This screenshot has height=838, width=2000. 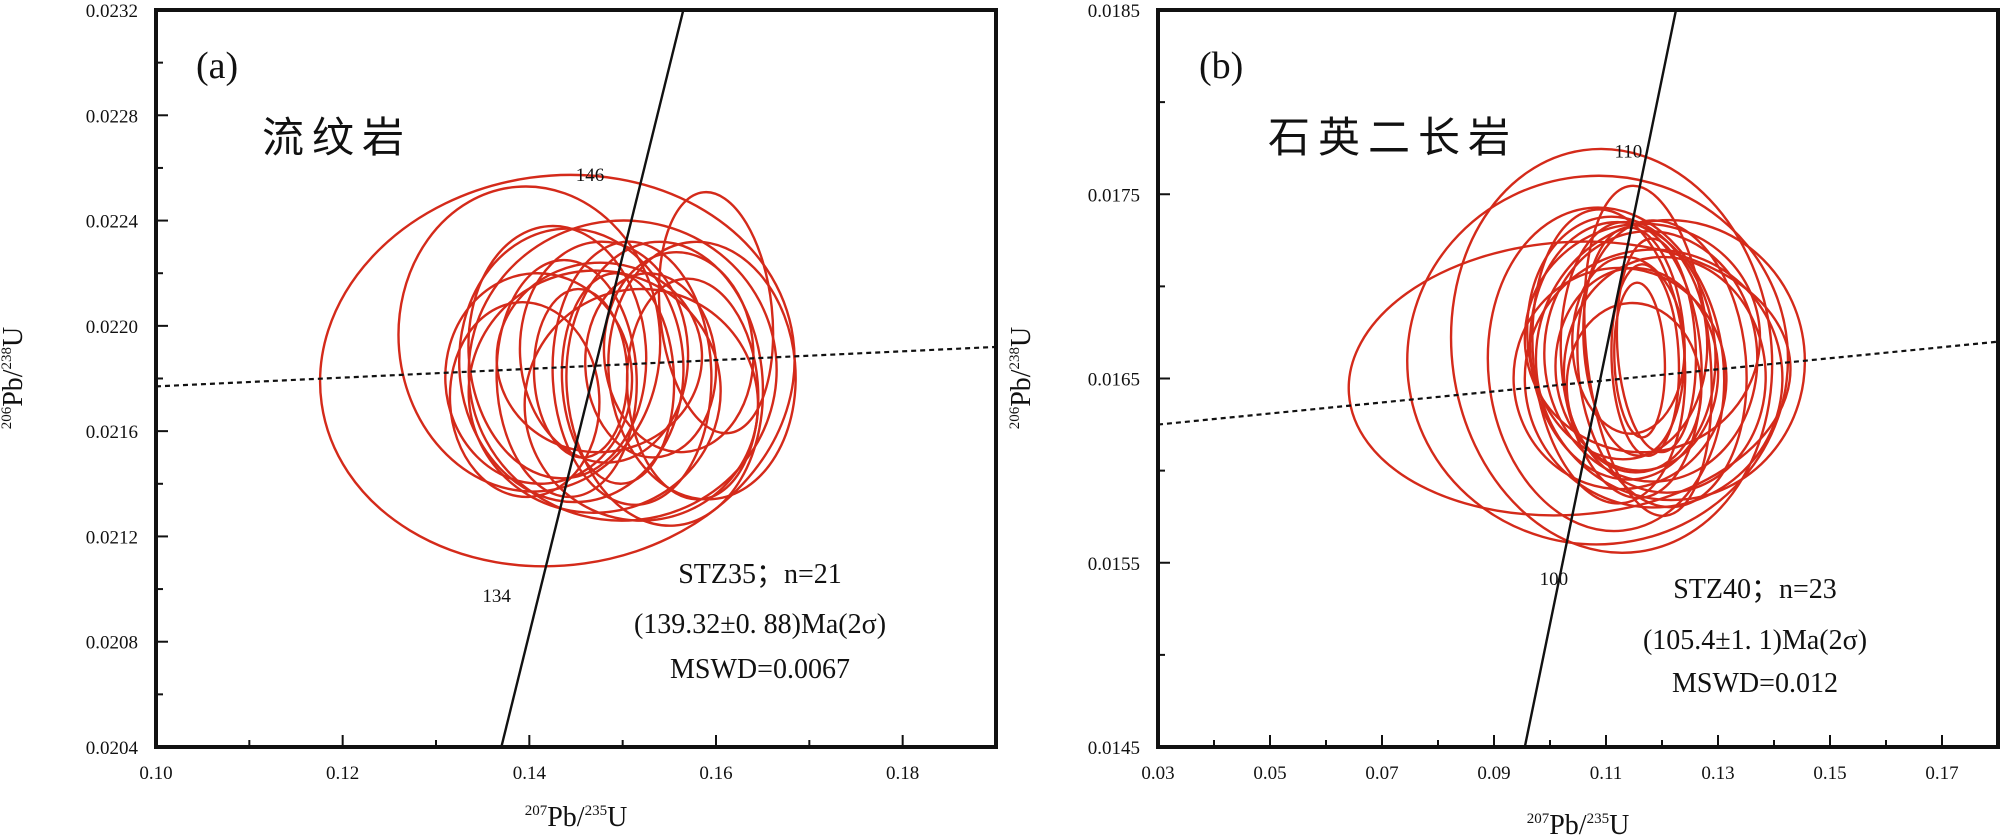 I want to click on y-tick-label: 0.0228, so click(x=112, y=116).